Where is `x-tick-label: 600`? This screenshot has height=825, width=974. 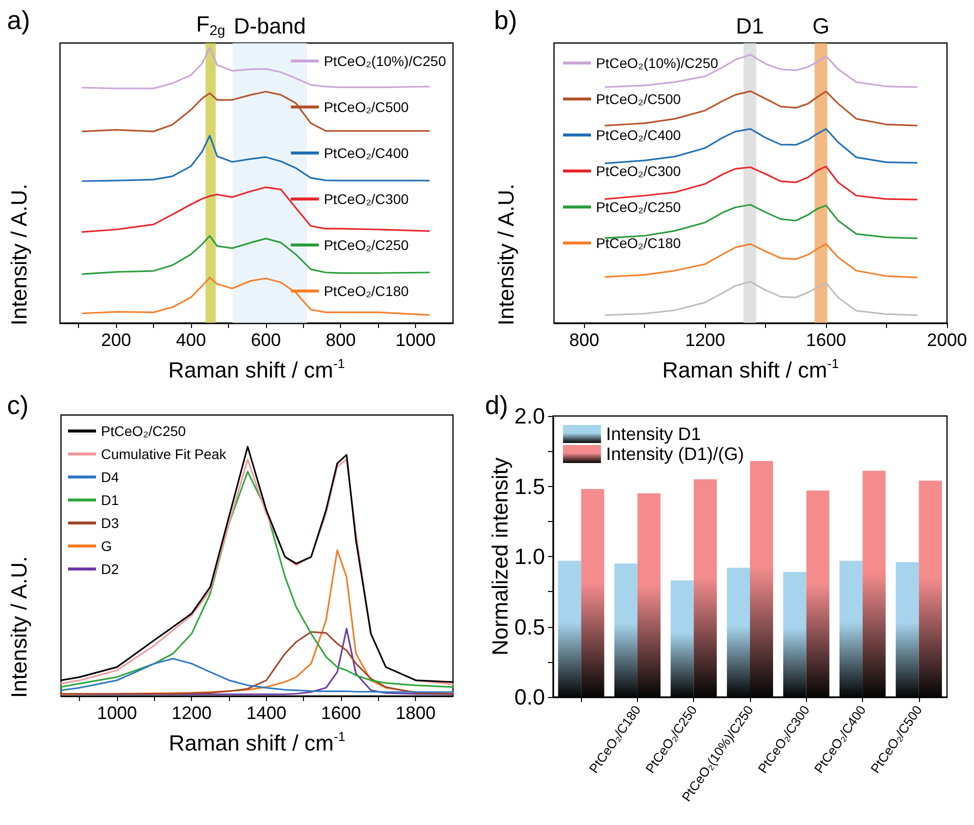
x-tick-label: 600 is located at coordinates (265, 340).